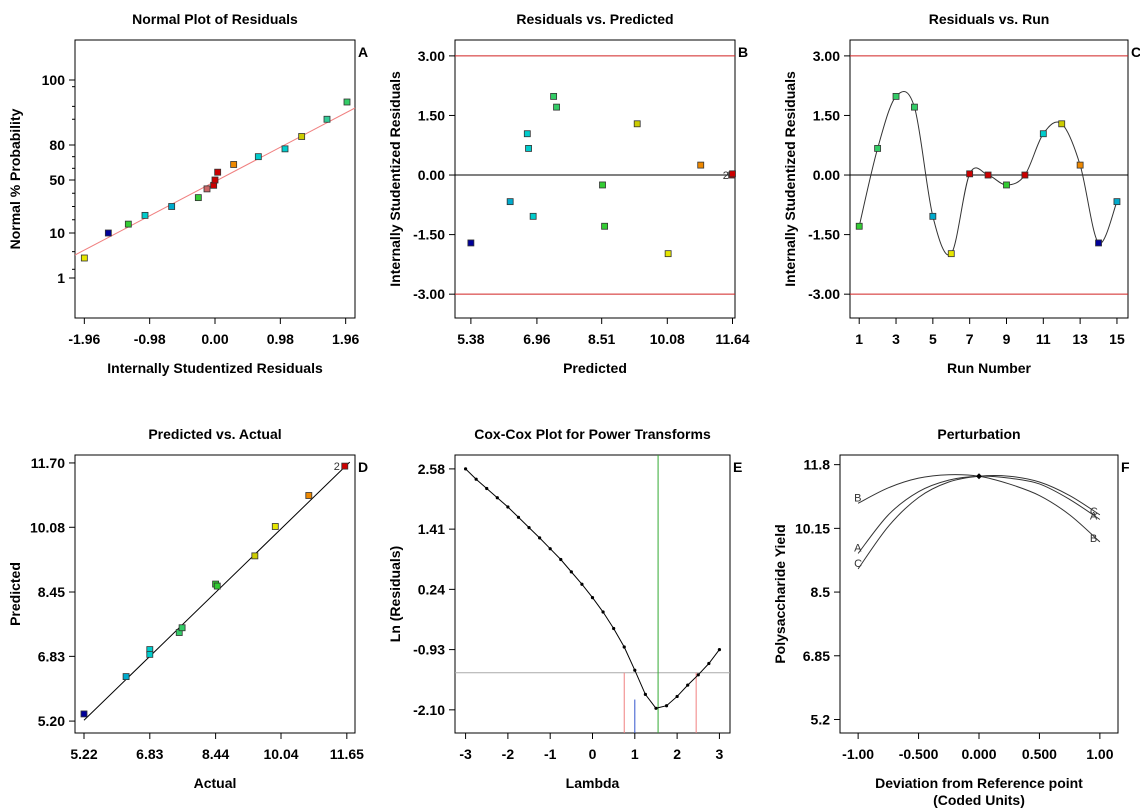 The width and height of the screenshot is (1140, 809). I want to click on x-axis-label: Predicted, so click(595, 368).